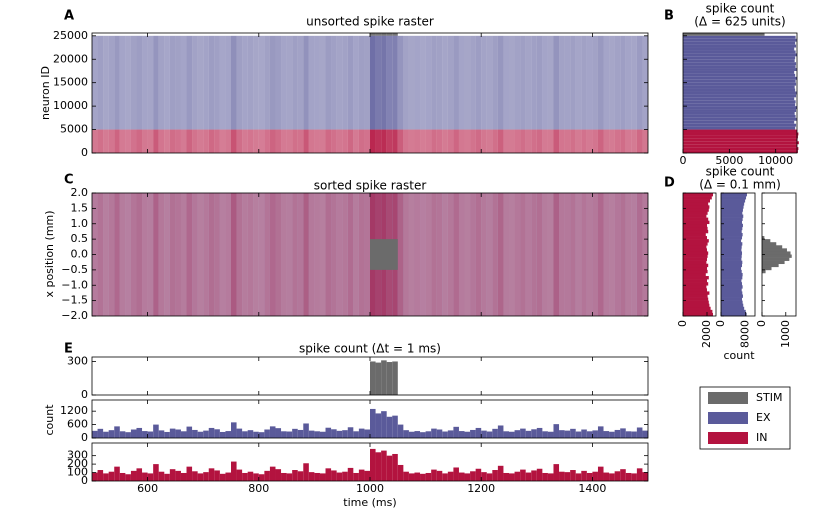  What do you see at coordinates (740, 93) in the screenshot?
I see `axis-frame` at bounding box center [740, 93].